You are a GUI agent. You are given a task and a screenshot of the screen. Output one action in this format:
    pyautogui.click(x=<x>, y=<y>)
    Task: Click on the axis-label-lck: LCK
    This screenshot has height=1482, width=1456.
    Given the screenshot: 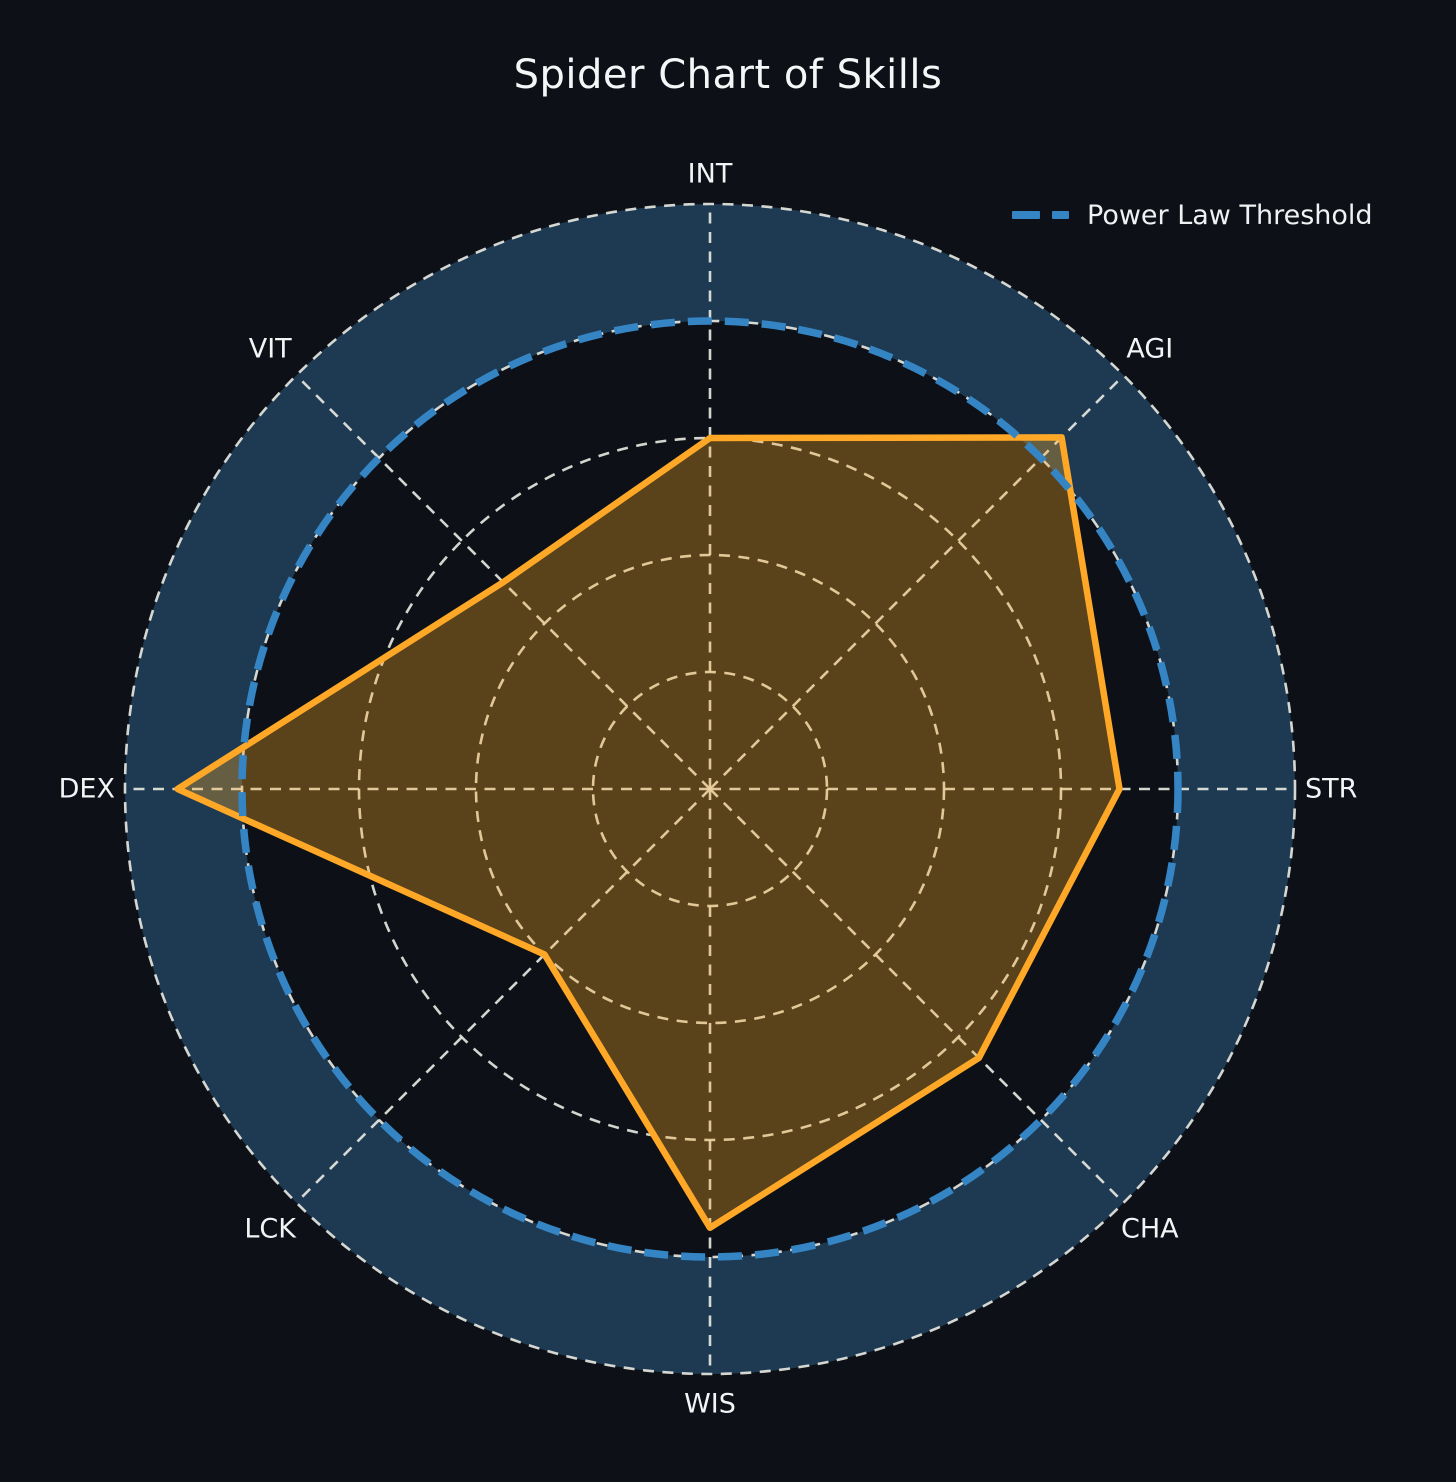 What is the action you would take?
    pyautogui.click(x=270, y=1228)
    